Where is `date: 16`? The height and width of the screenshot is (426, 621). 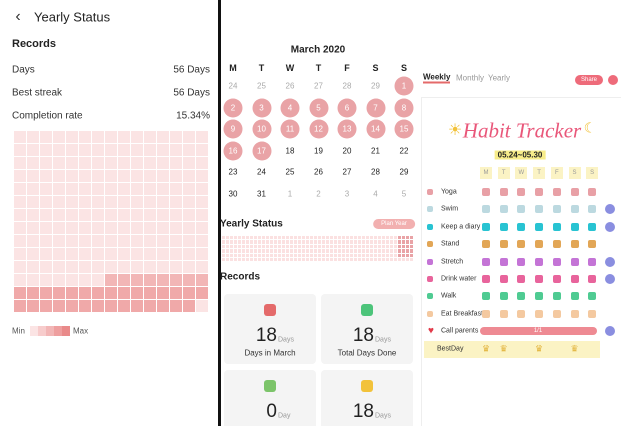 date: 16 is located at coordinates (233, 151).